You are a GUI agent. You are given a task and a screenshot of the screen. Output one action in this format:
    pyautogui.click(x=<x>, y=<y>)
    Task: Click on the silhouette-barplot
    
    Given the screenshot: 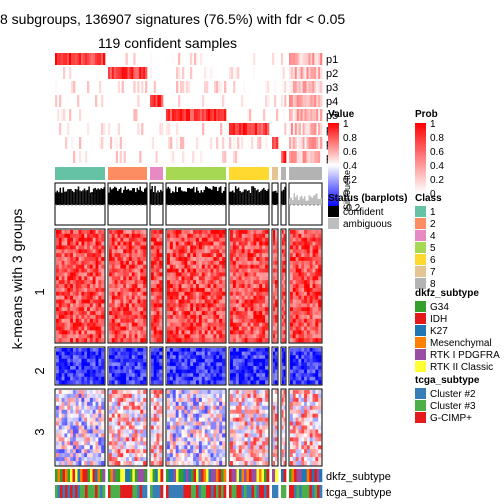 What is the action you would take?
    pyautogui.click(x=188, y=204)
    